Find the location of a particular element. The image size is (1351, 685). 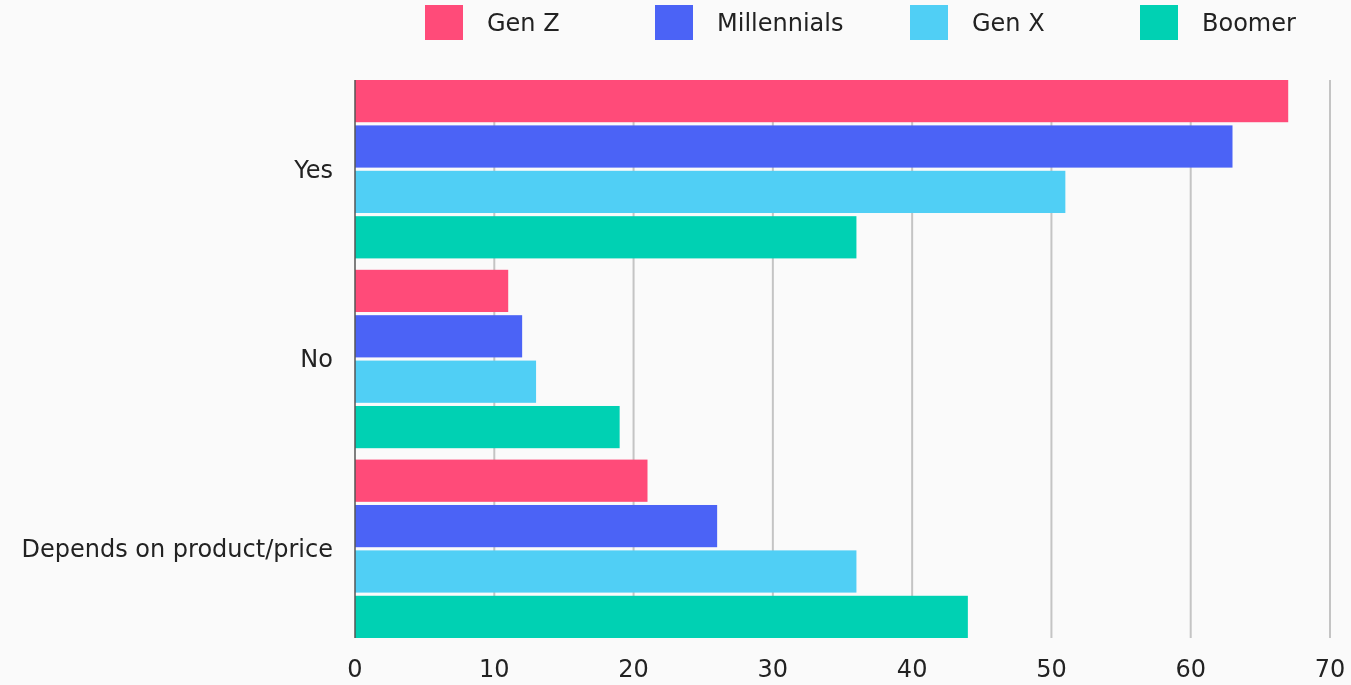

x-tick-label: 40 is located at coordinates (912, 669).